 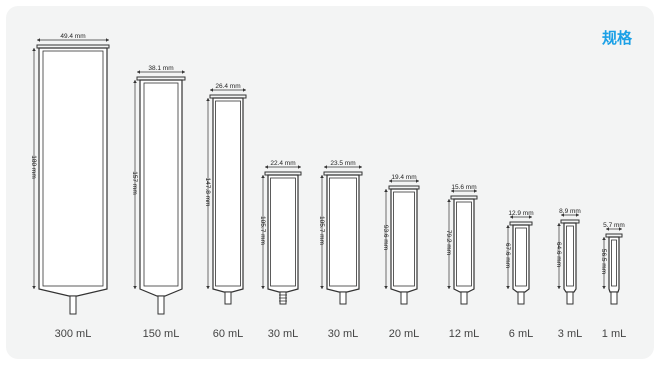 I want to click on width-label: 22.4 mm, so click(x=282, y=163).